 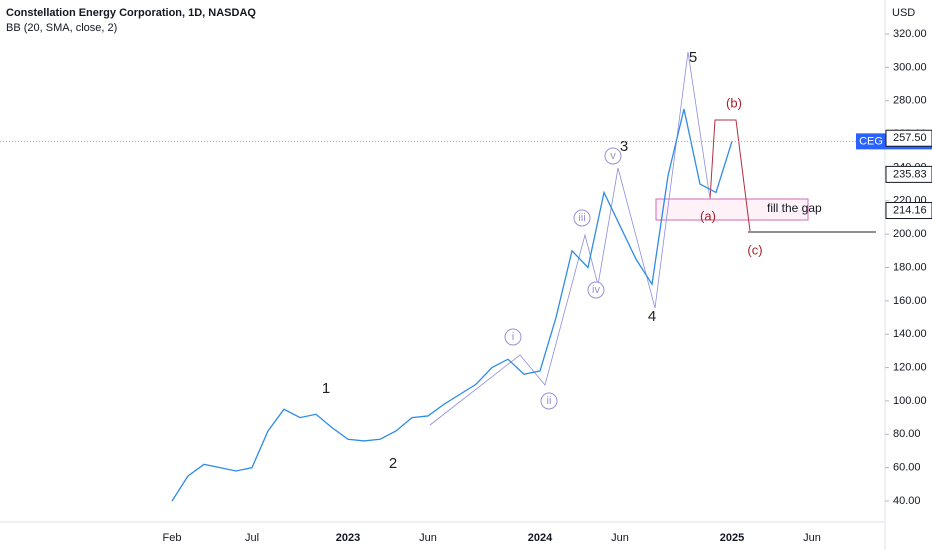 What do you see at coordinates (540, 538) in the screenshot?
I see `x-tick-label: 2024` at bounding box center [540, 538].